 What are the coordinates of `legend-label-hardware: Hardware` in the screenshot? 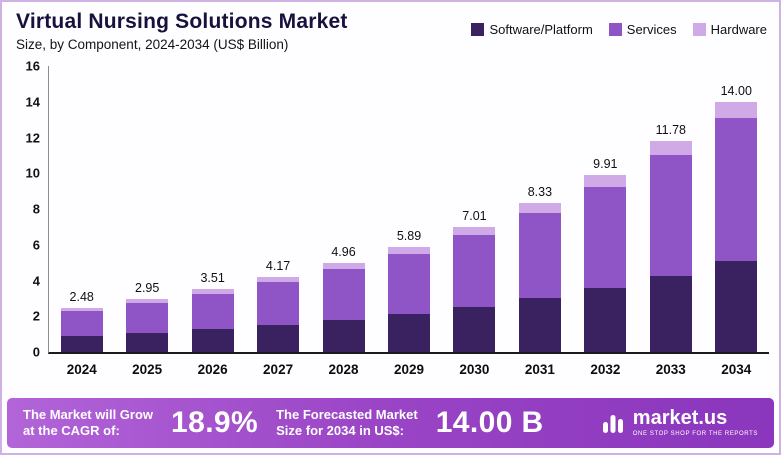 It's located at (738, 29).